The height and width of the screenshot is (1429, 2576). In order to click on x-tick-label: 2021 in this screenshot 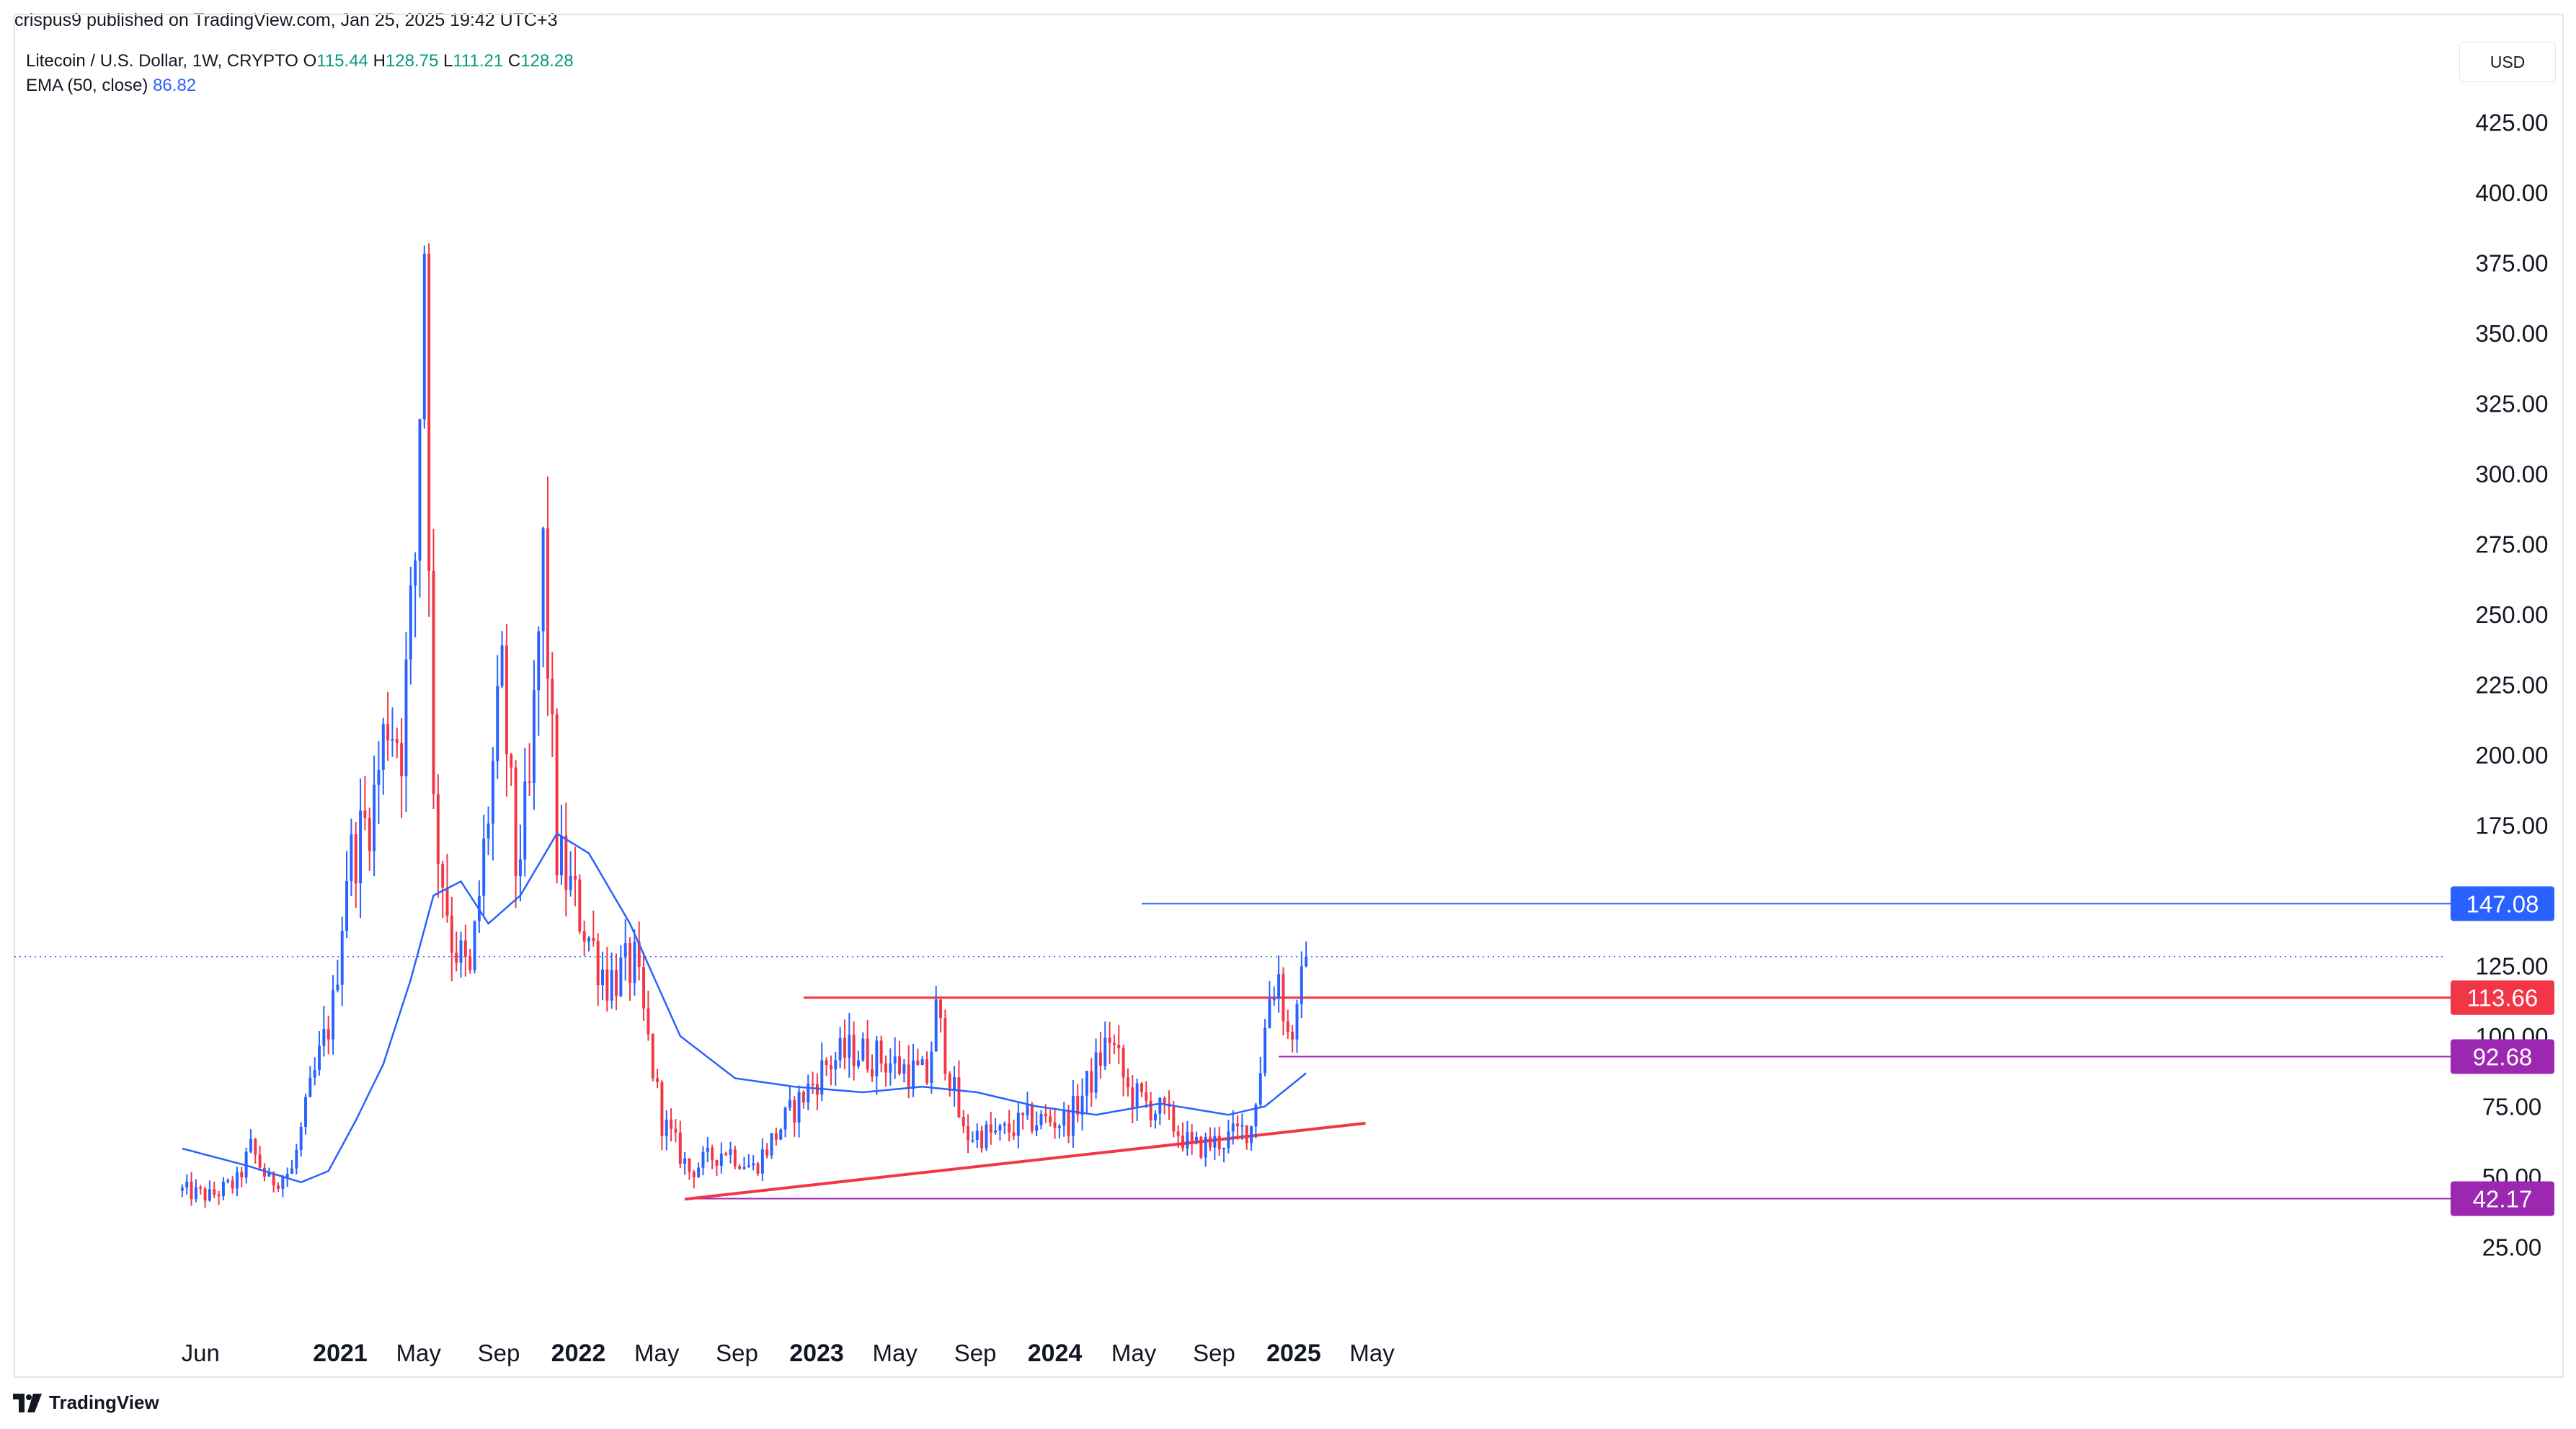, I will do `click(340, 1354)`.